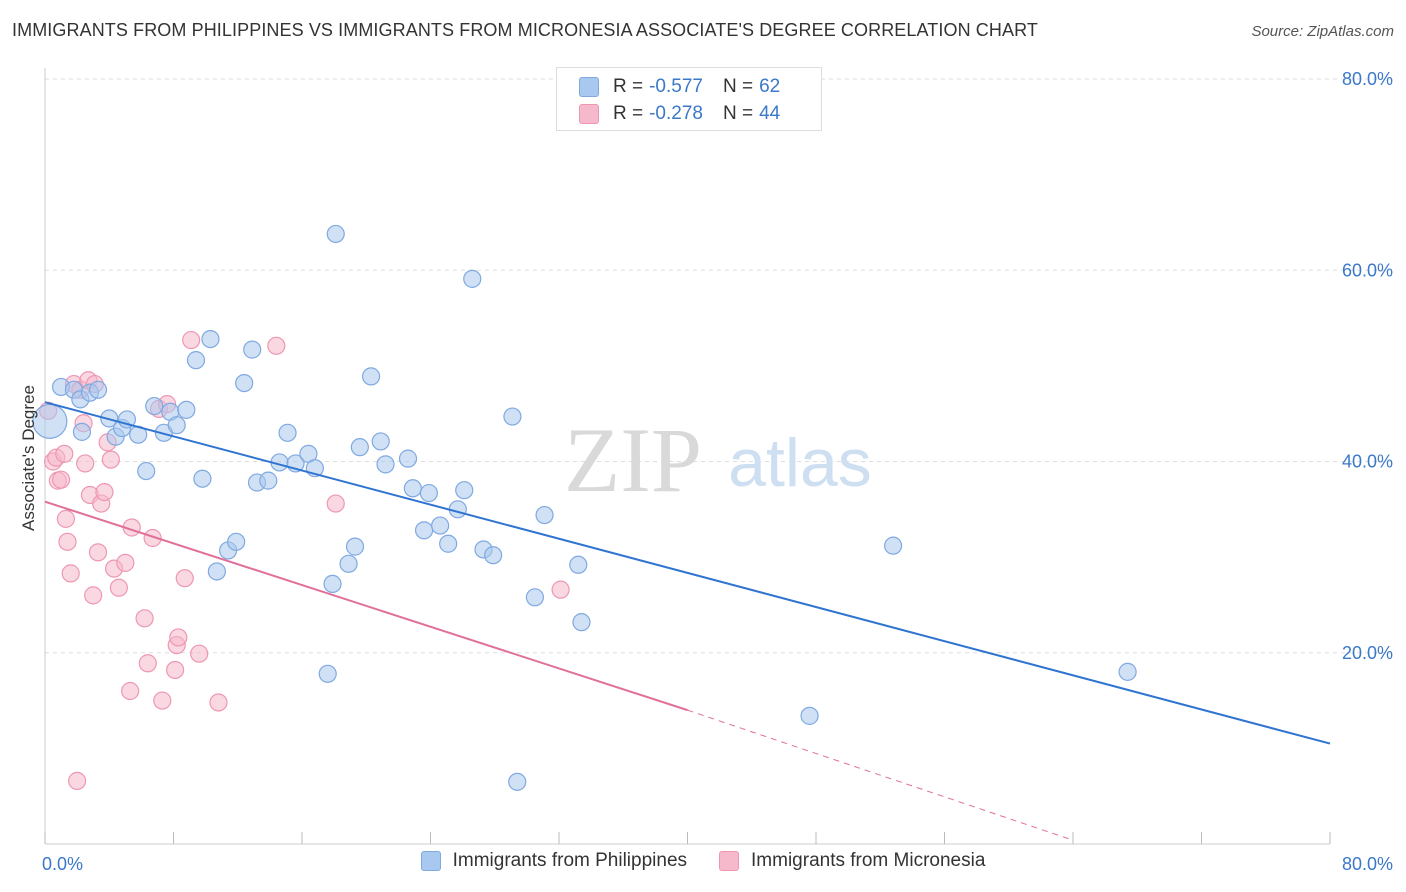 Image resolution: width=1406 pixels, height=892 pixels. What do you see at coordinates (1367, 366) in the screenshot?
I see `y-tick-labels: 20.0% 40.0% 60.0% 80.0%` at bounding box center [1367, 366].